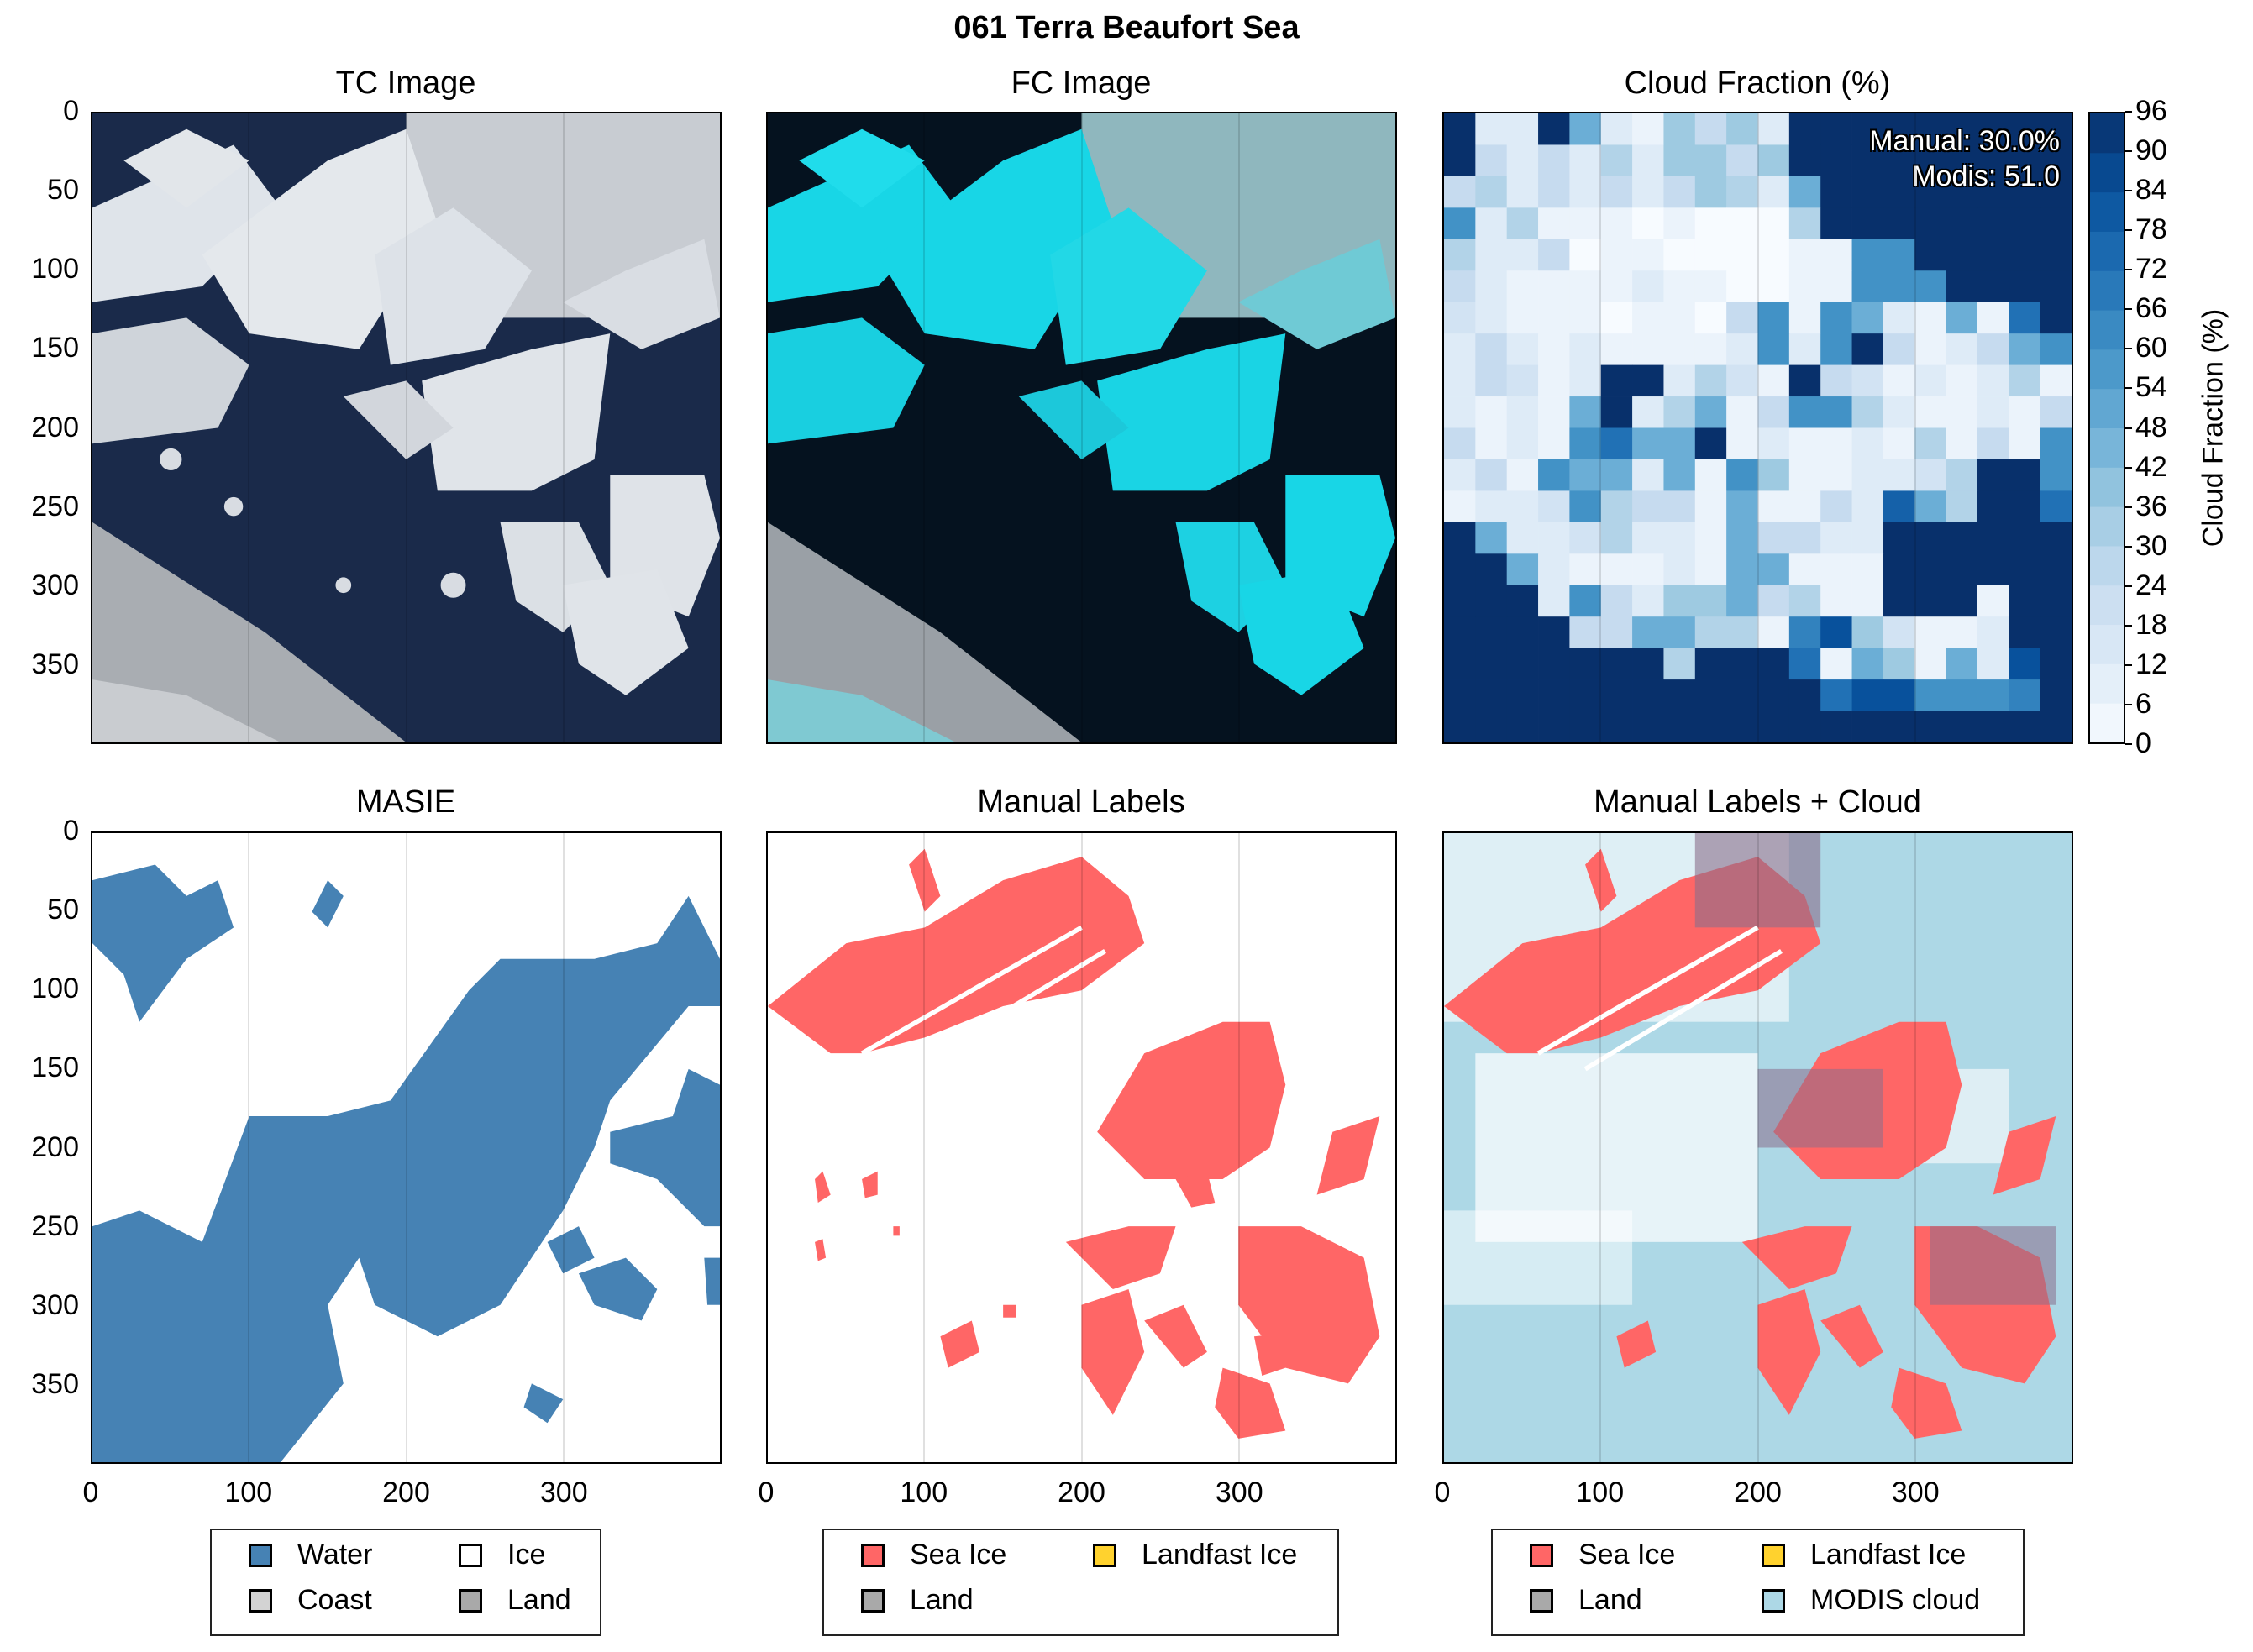 The height and width of the screenshot is (1652, 2253). What do you see at coordinates (1758, 428) in the screenshot?
I see `cloud-fraction-panel: Manual: 30.0% Modis: 51.0` at bounding box center [1758, 428].